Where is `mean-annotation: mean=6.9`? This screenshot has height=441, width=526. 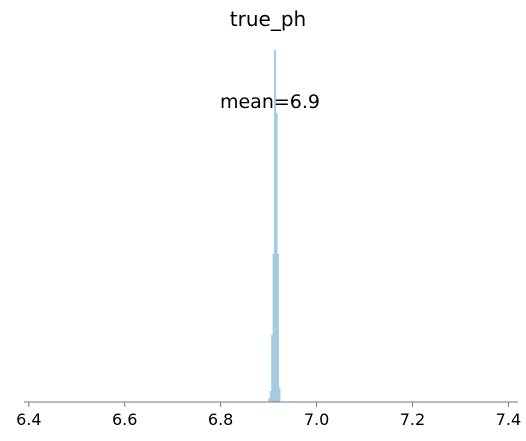
mean-annotation: mean=6.9 is located at coordinates (270, 102).